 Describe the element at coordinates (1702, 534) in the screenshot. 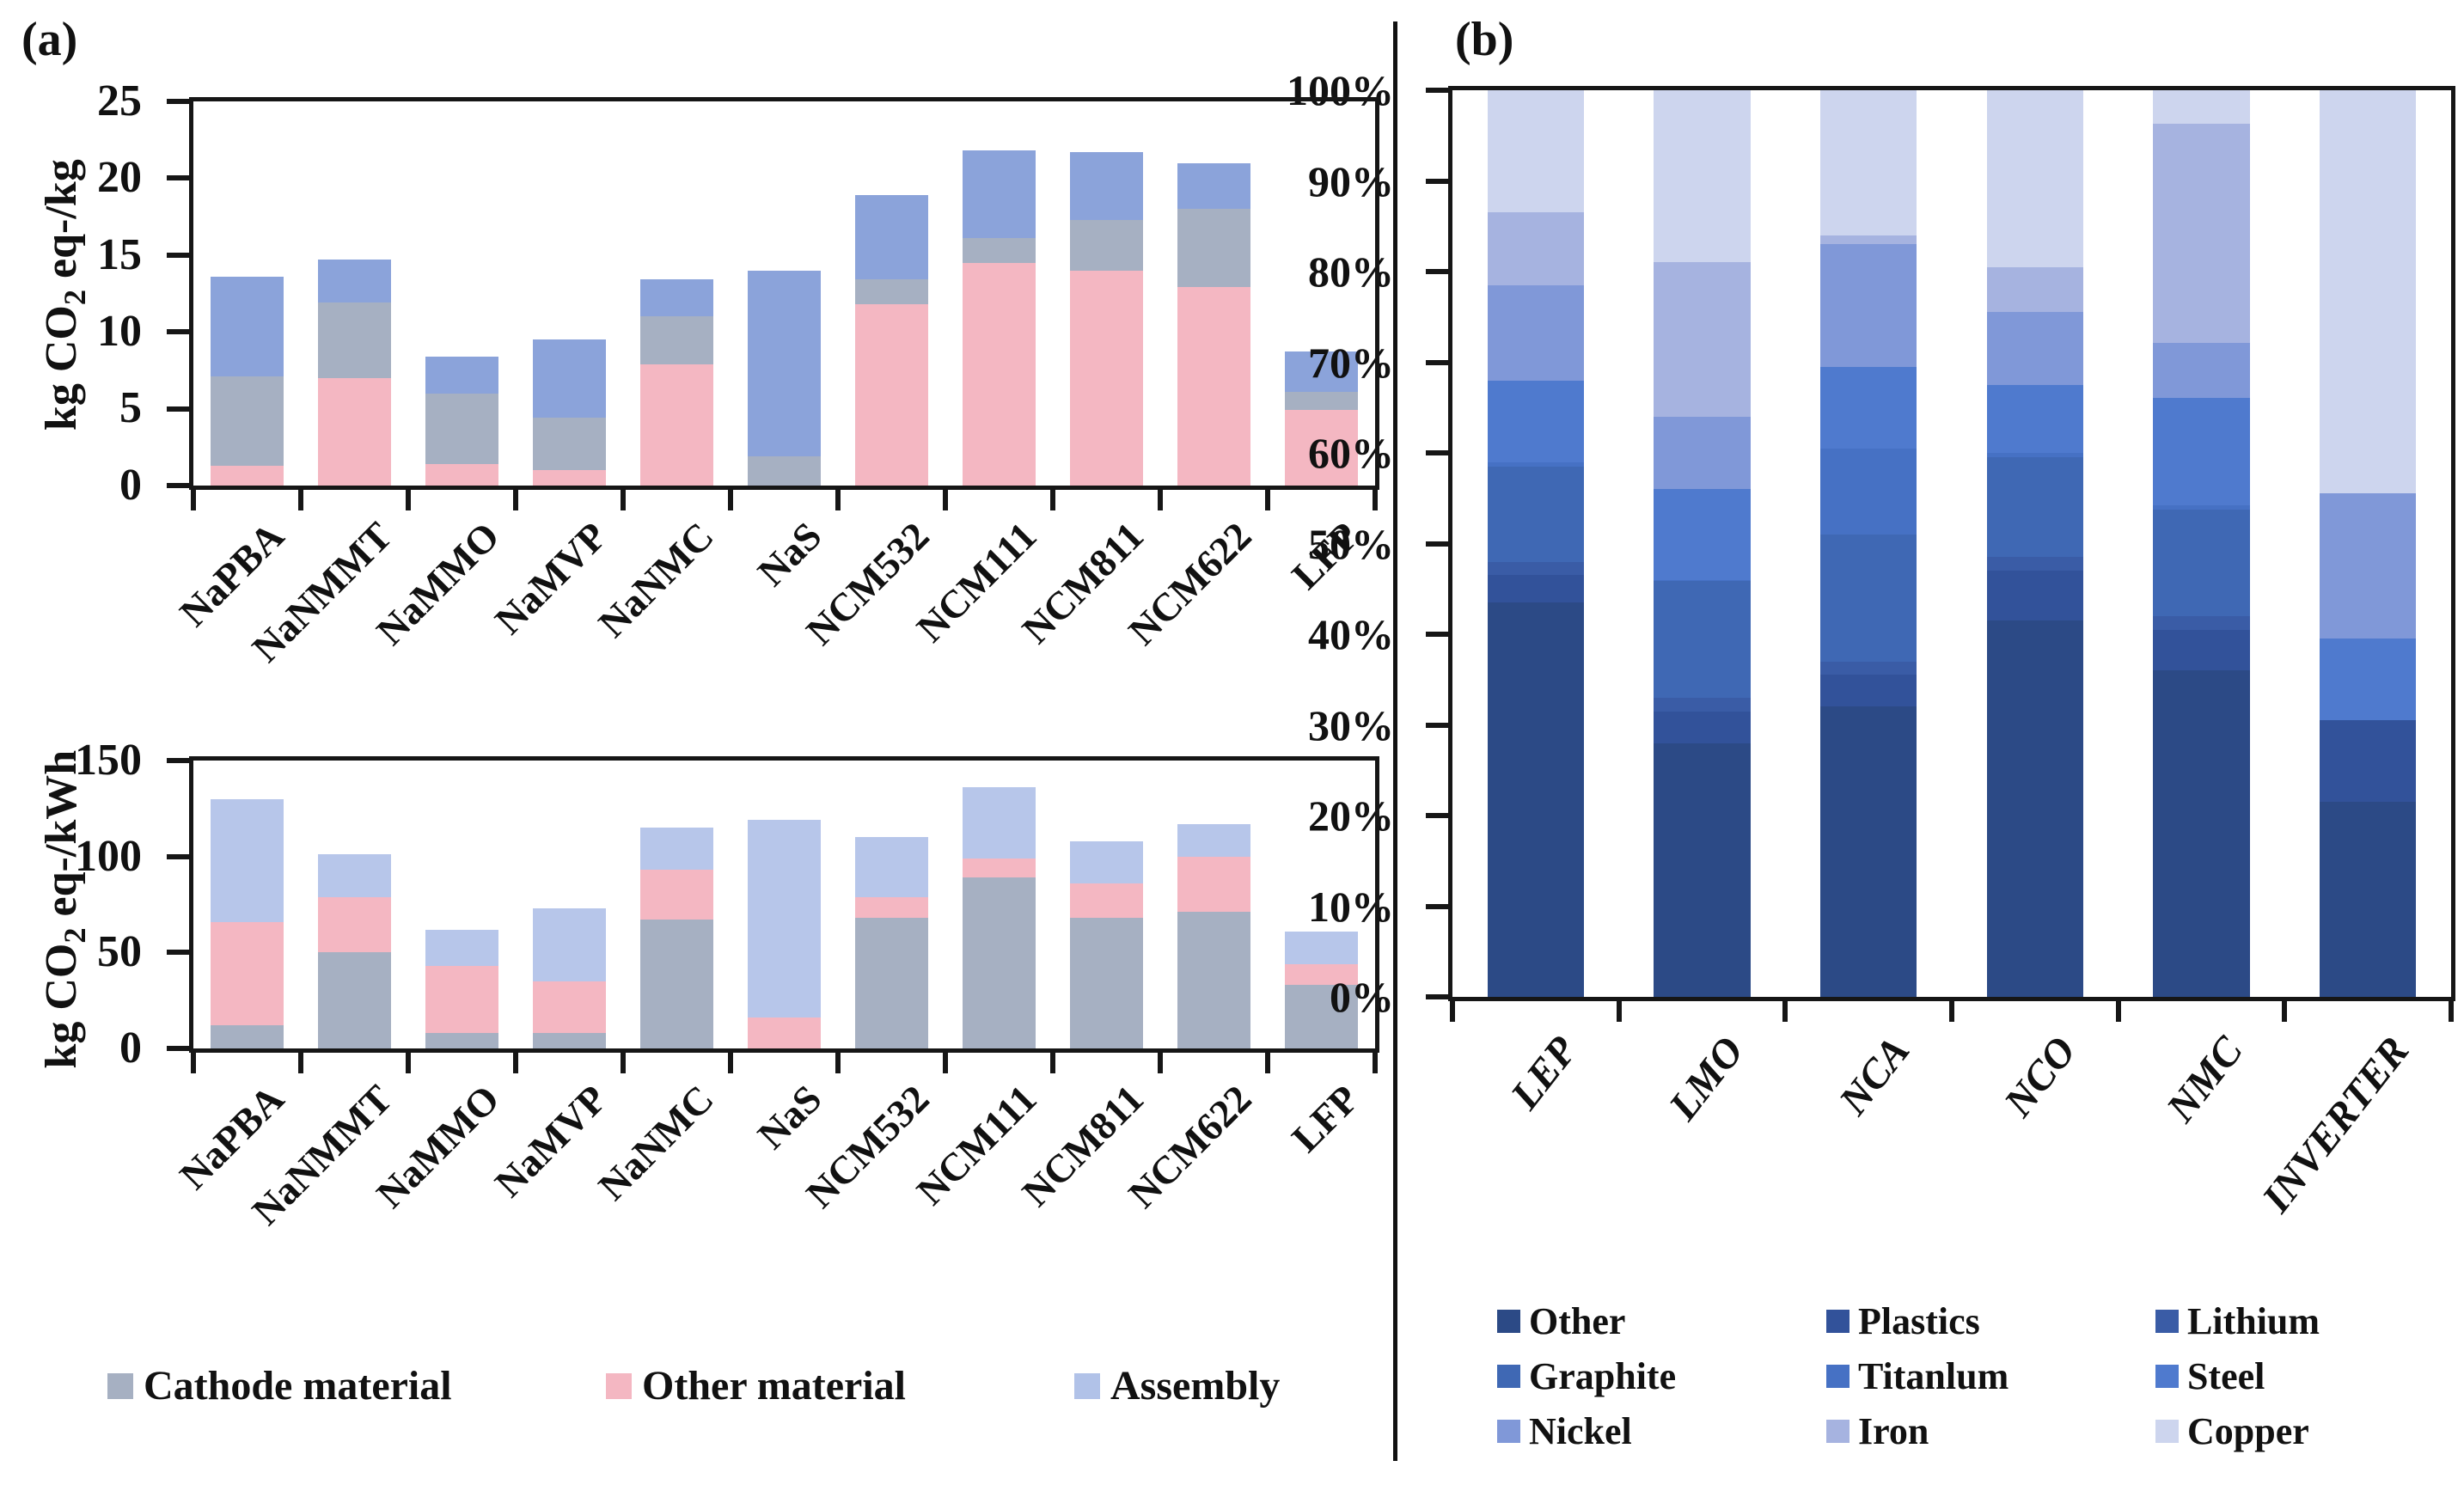

I see `bar-segment-lmo-steel` at that location.